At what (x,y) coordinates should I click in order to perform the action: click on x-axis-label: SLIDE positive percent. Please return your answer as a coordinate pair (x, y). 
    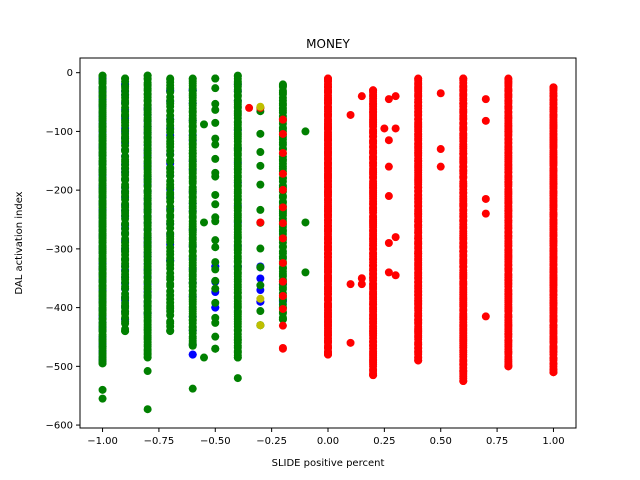
    Looking at the image, I should click on (328, 463).